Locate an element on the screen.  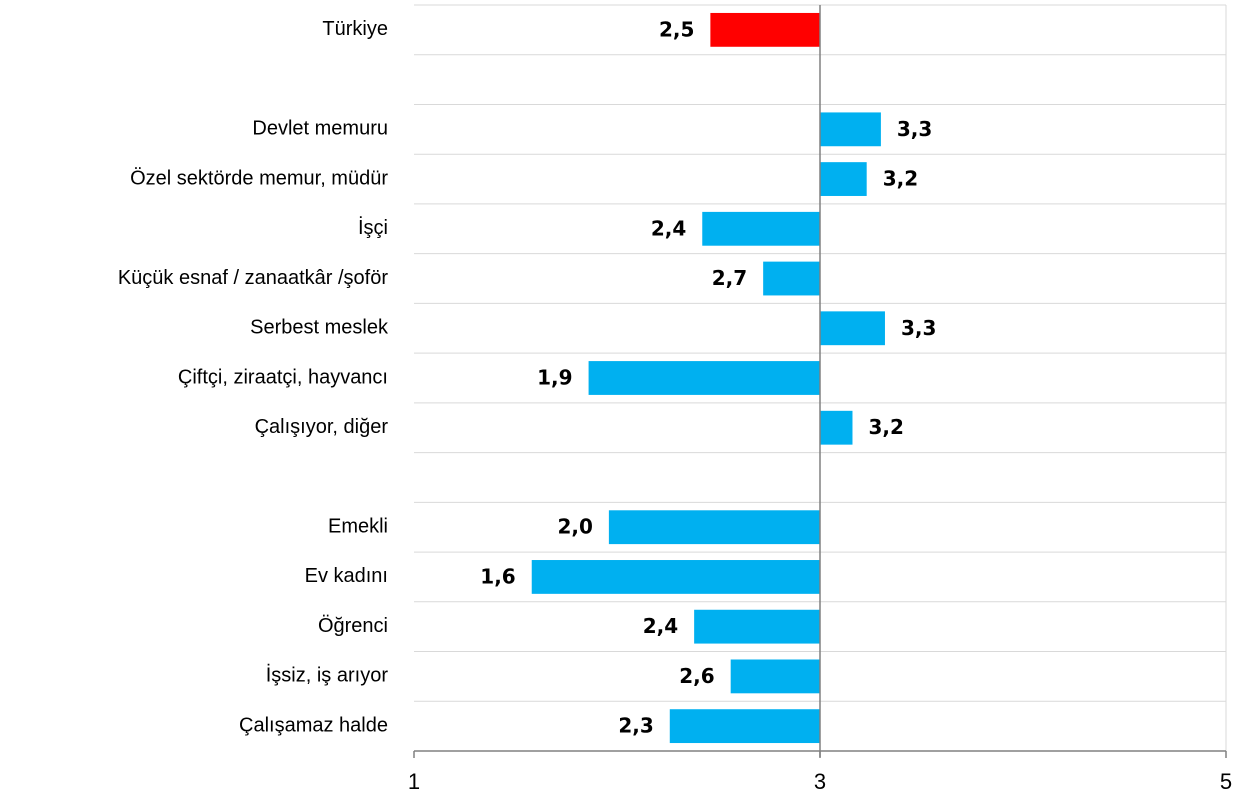
value-label: 2,3 is located at coordinates (635, 726).